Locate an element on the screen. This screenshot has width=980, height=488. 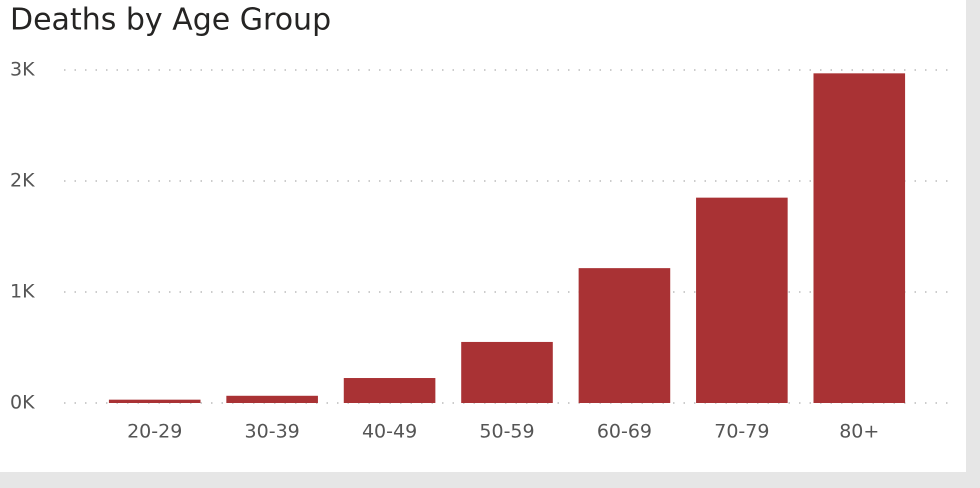
x-tick-label: 80+ is located at coordinates (859, 432).